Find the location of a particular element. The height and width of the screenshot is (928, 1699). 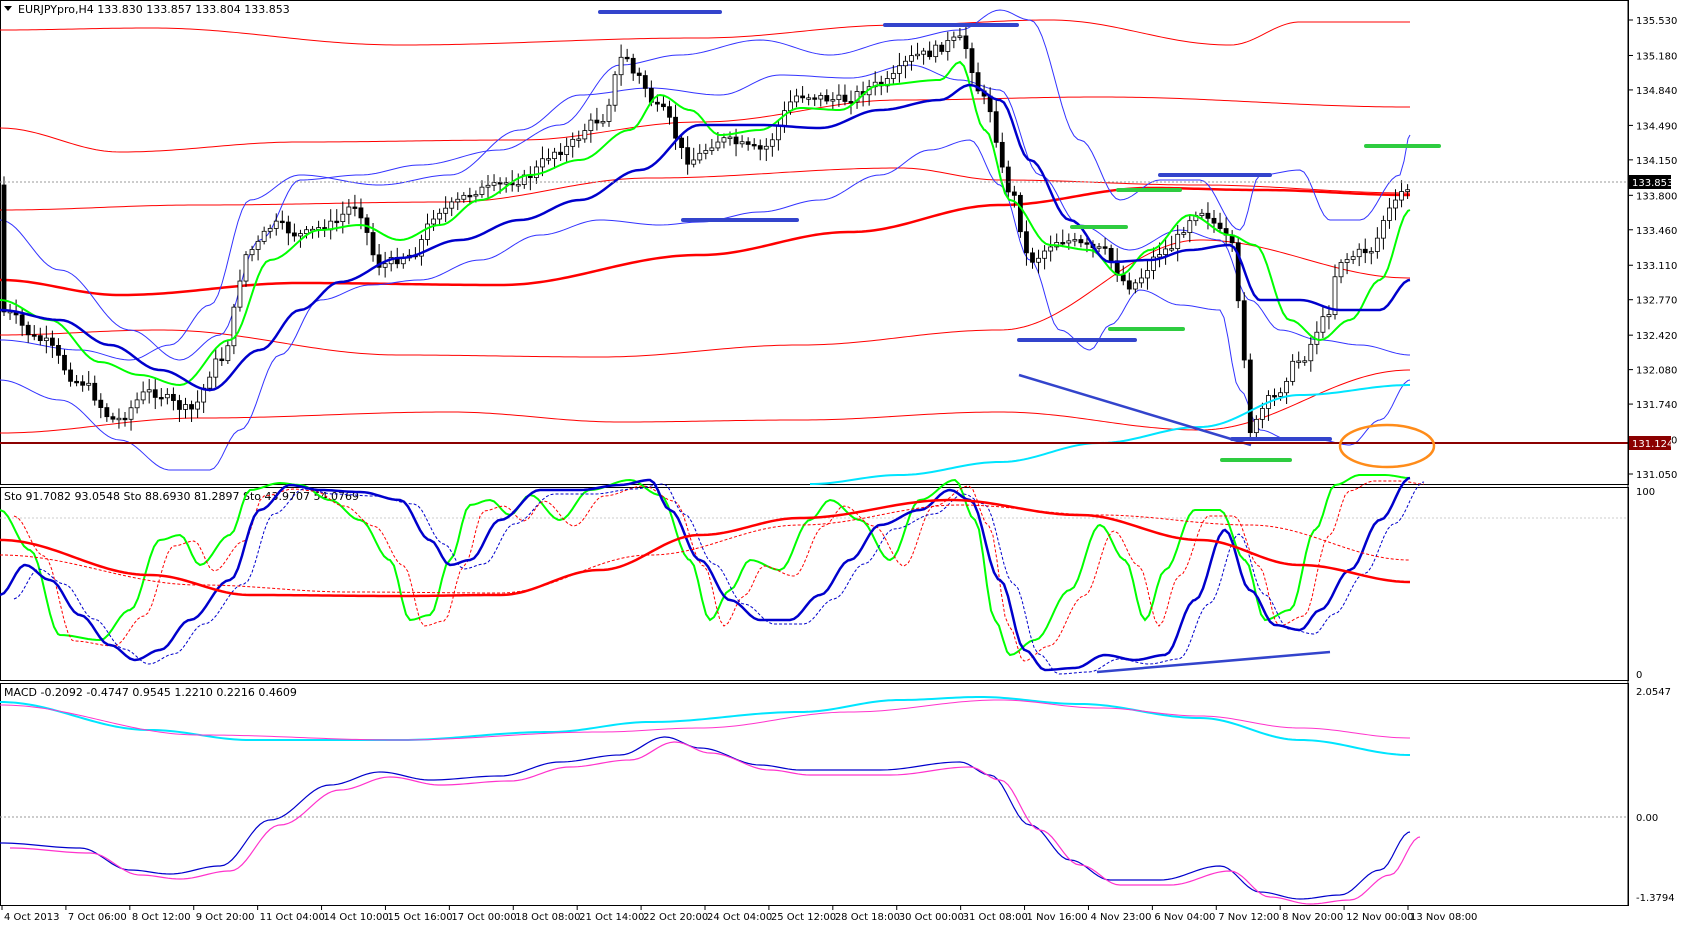

time-tick-label: 14 Oct 10:00 is located at coordinates (356, 917).